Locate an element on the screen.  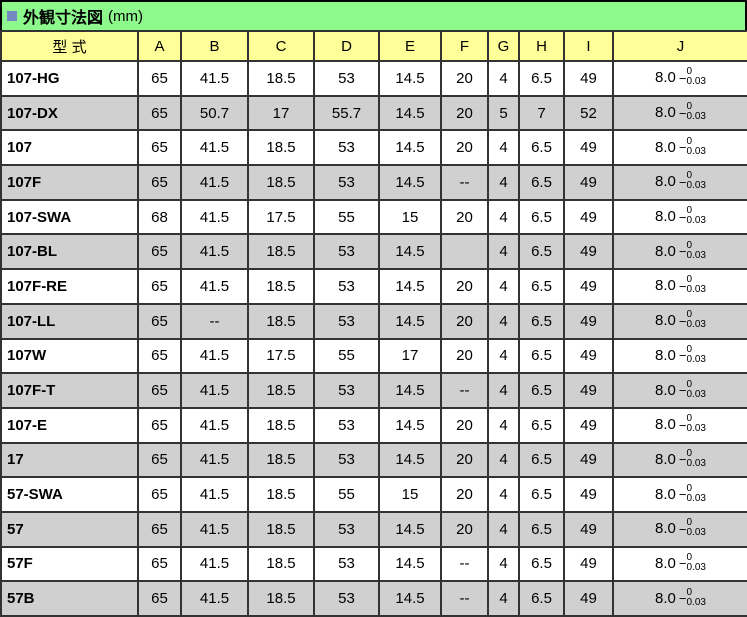
header-row: 型 式 A B C D E F G H I J is located at coordinates (373, 46).